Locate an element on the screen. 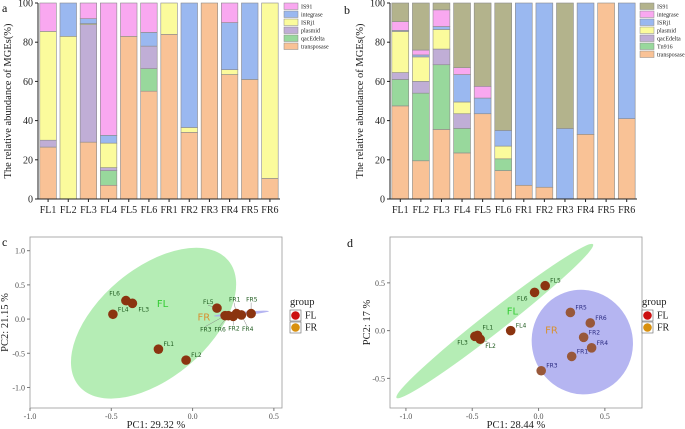  bar-segment-isrj1-fl4 is located at coordinates (109, 155).